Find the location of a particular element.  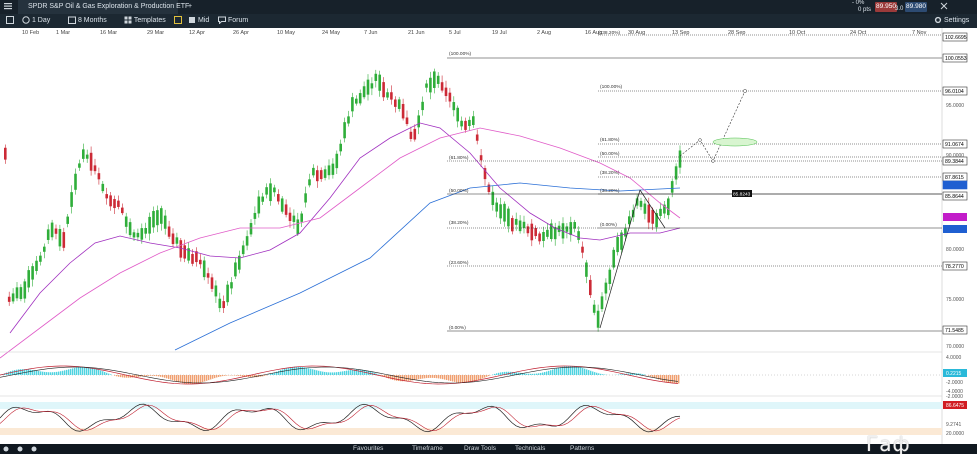

window-controls is located at coordinates (944, 7).